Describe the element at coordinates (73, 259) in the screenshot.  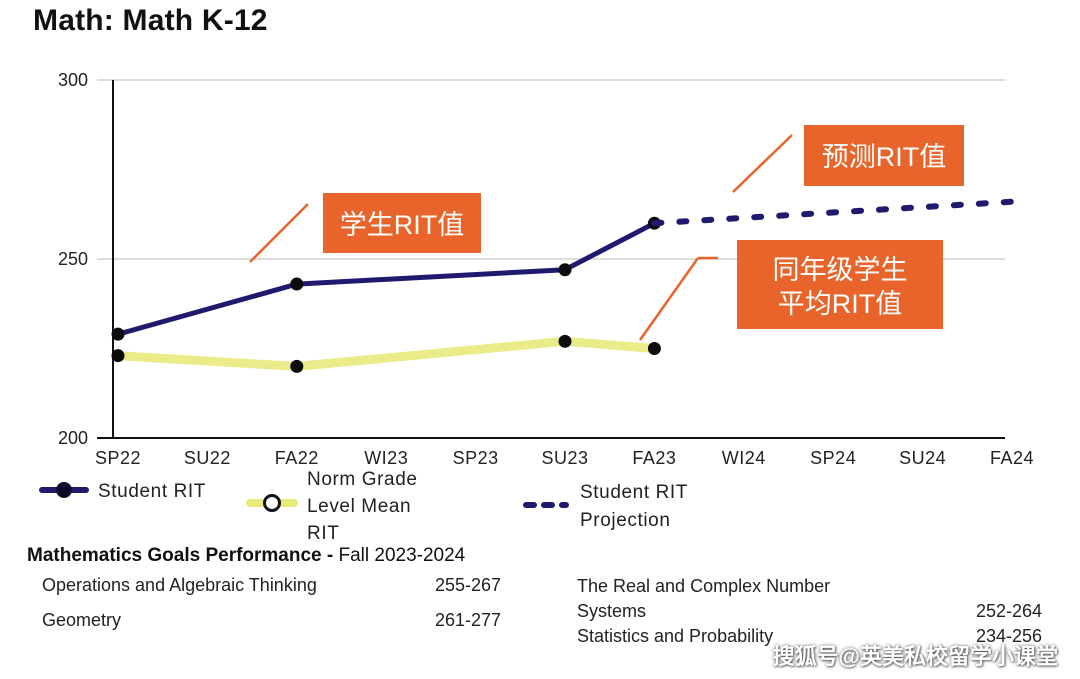
I see `y-tick-label: 250` at that location.